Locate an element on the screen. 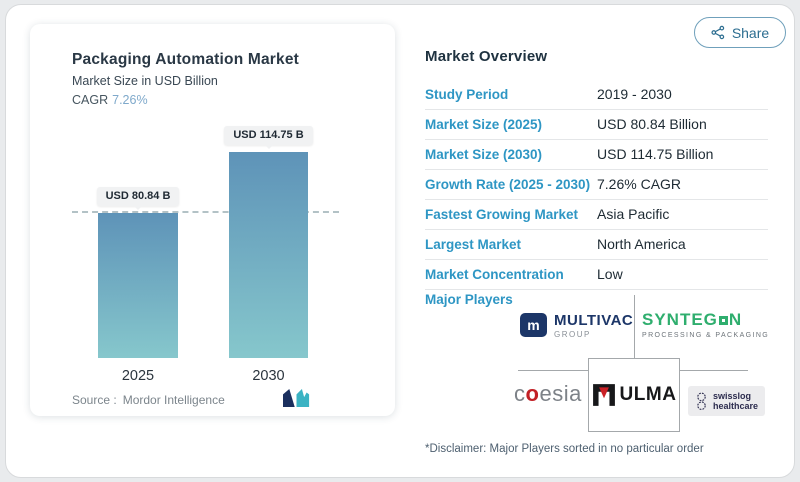 This screenshot has width=800, height=482. syntegon-name-prefix: SYNTEG is located at coordinates (680, 319).